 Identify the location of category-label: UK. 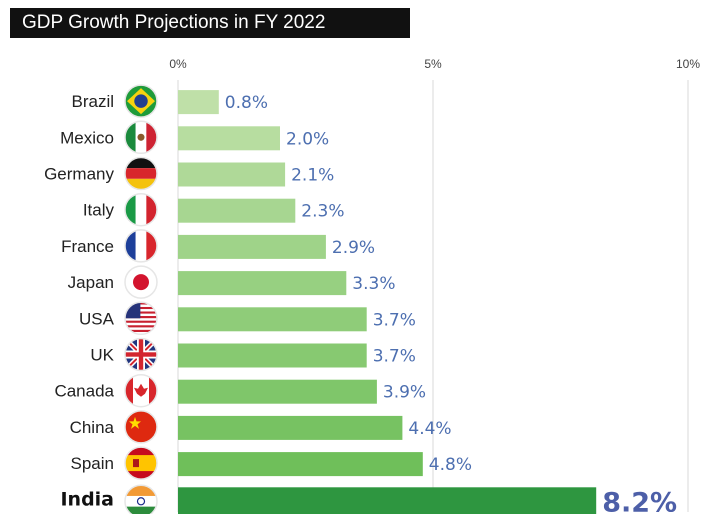
(102, 355).